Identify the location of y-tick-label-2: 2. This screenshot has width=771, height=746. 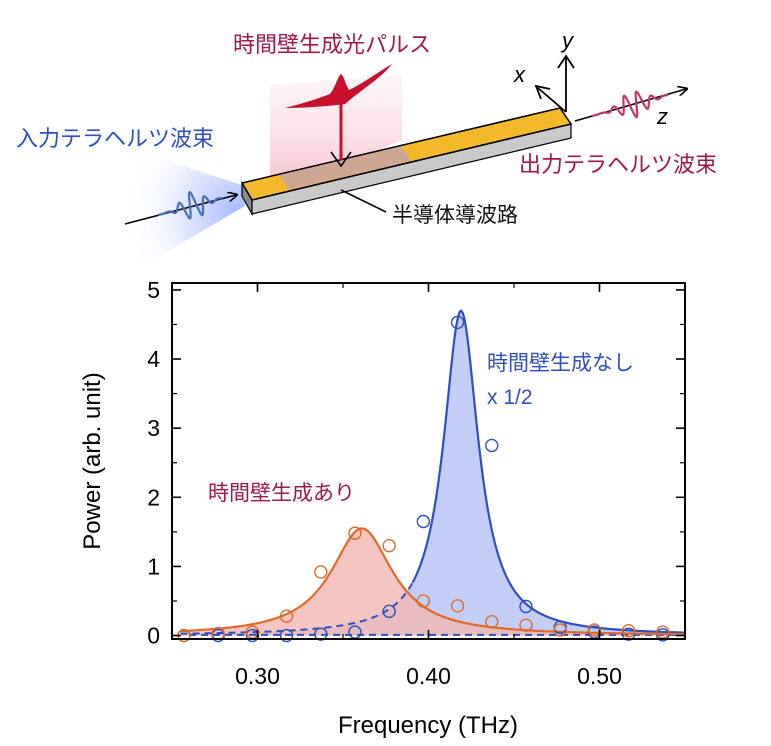
(153, 497).